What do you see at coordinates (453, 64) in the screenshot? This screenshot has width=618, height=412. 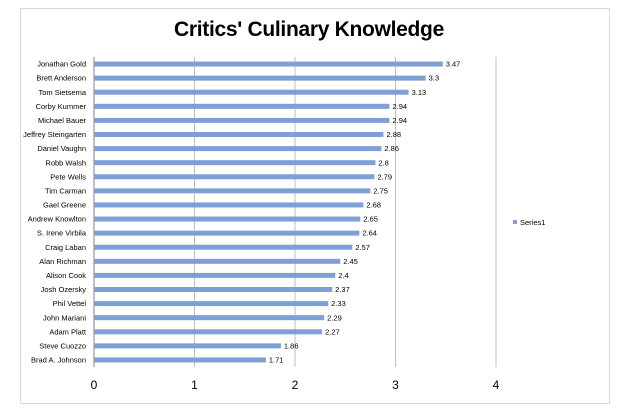 I see `data-label: 3.47` at bounding box center [453, 64].